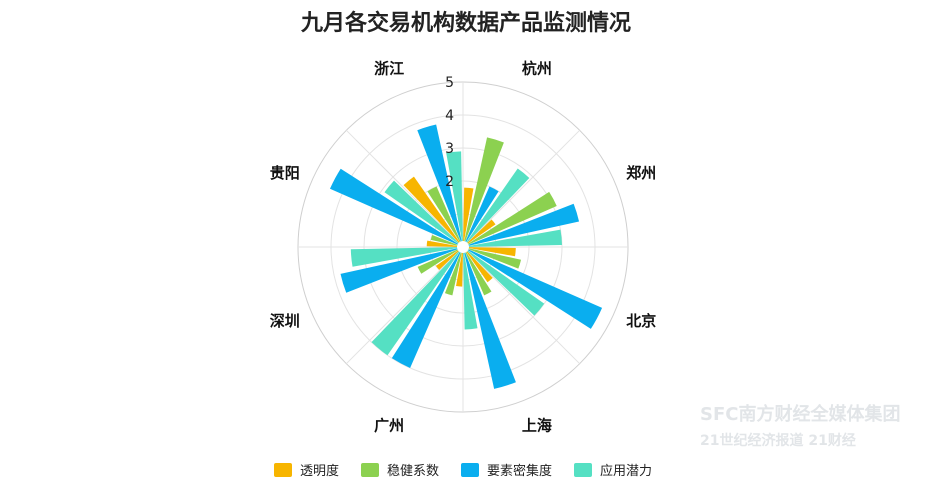 The image size is (934, 492). What do you see at coordinates (481, 216) in the screenshot?
I see `bar-要素密集度-杭州` at bounding box center [481, 216].